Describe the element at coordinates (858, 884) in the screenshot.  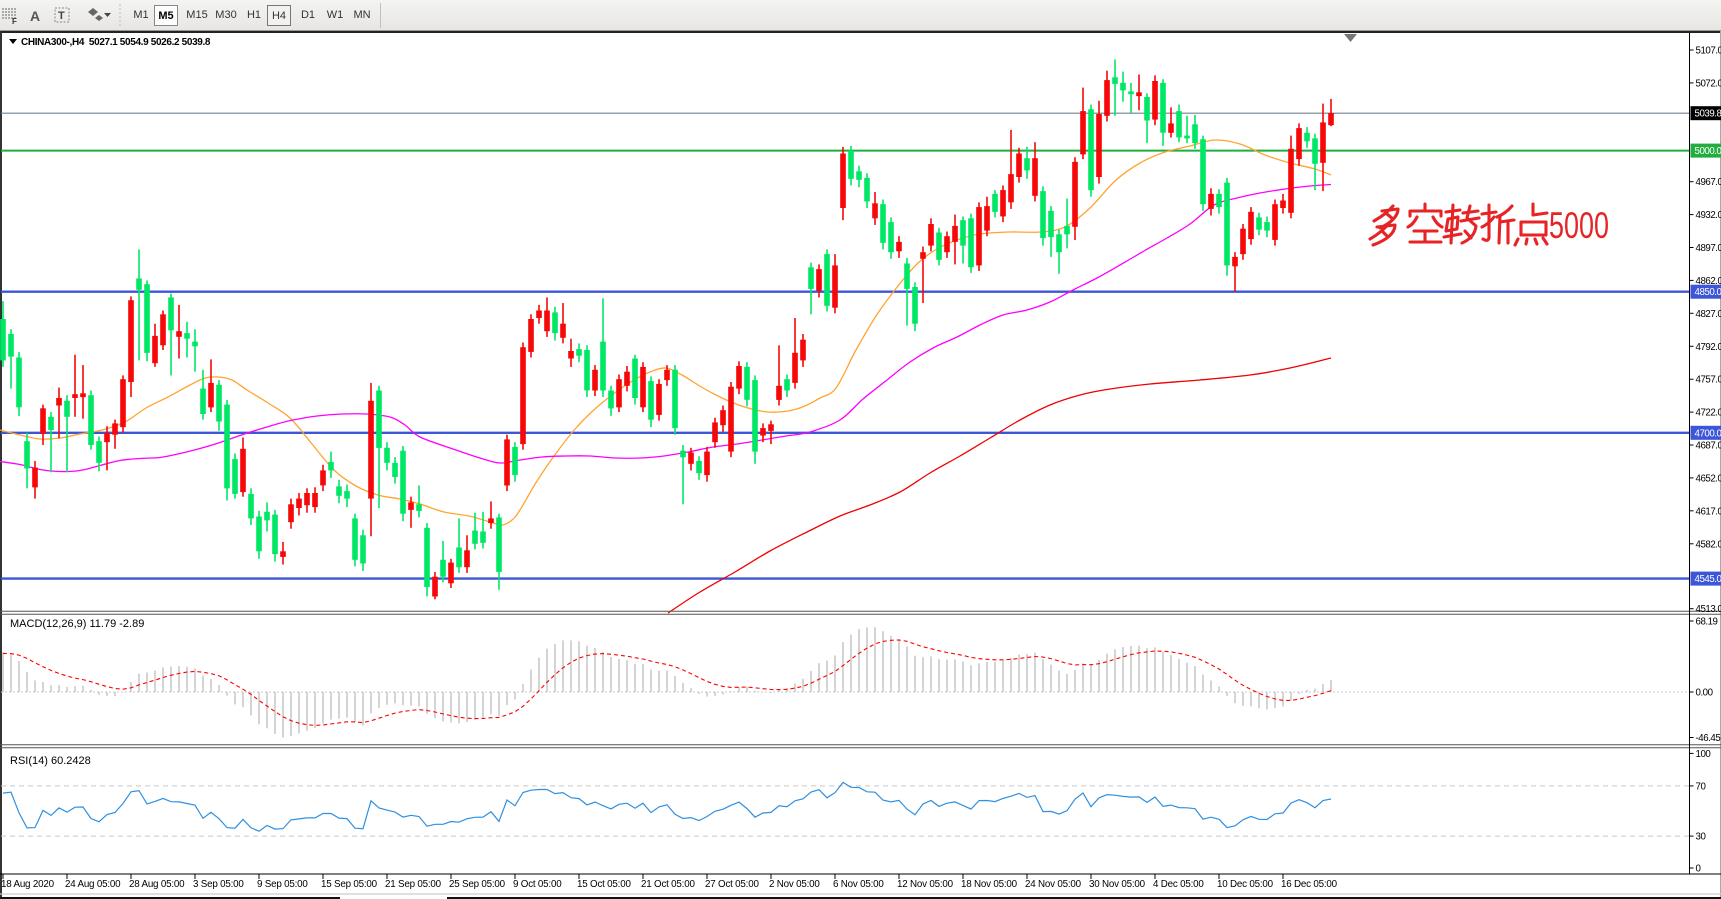
I see `svg-text: 6 Nov 05:00` at that location.